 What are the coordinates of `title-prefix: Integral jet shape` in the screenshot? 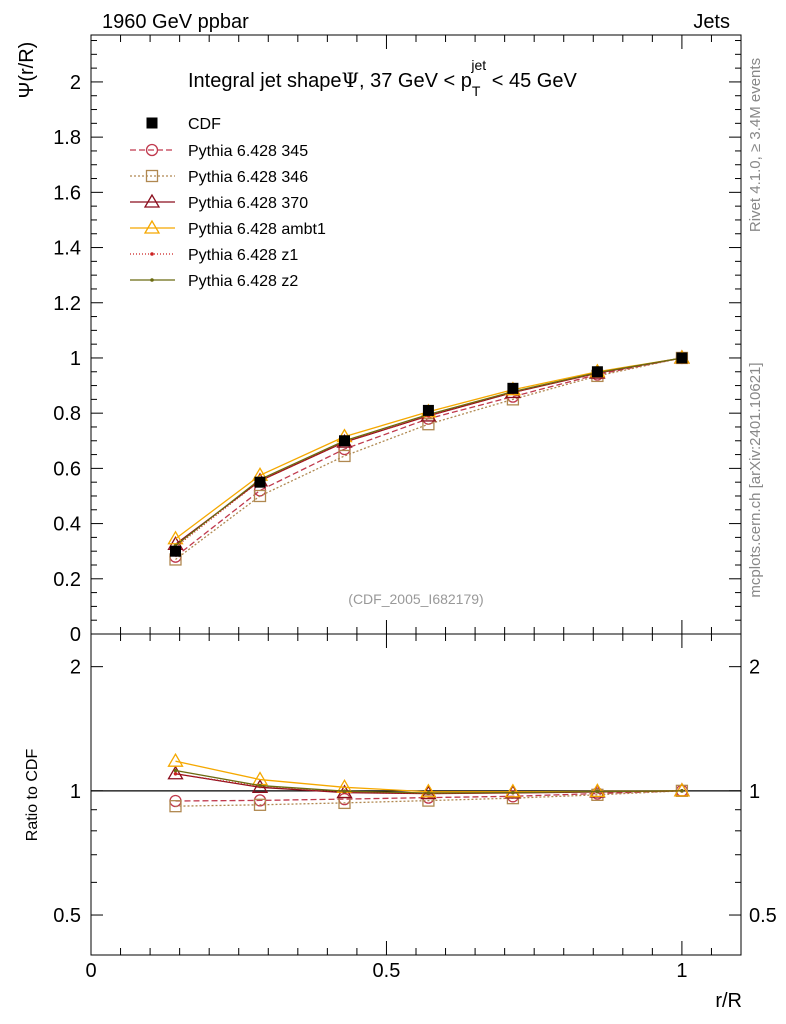 It's located at (264, 81).